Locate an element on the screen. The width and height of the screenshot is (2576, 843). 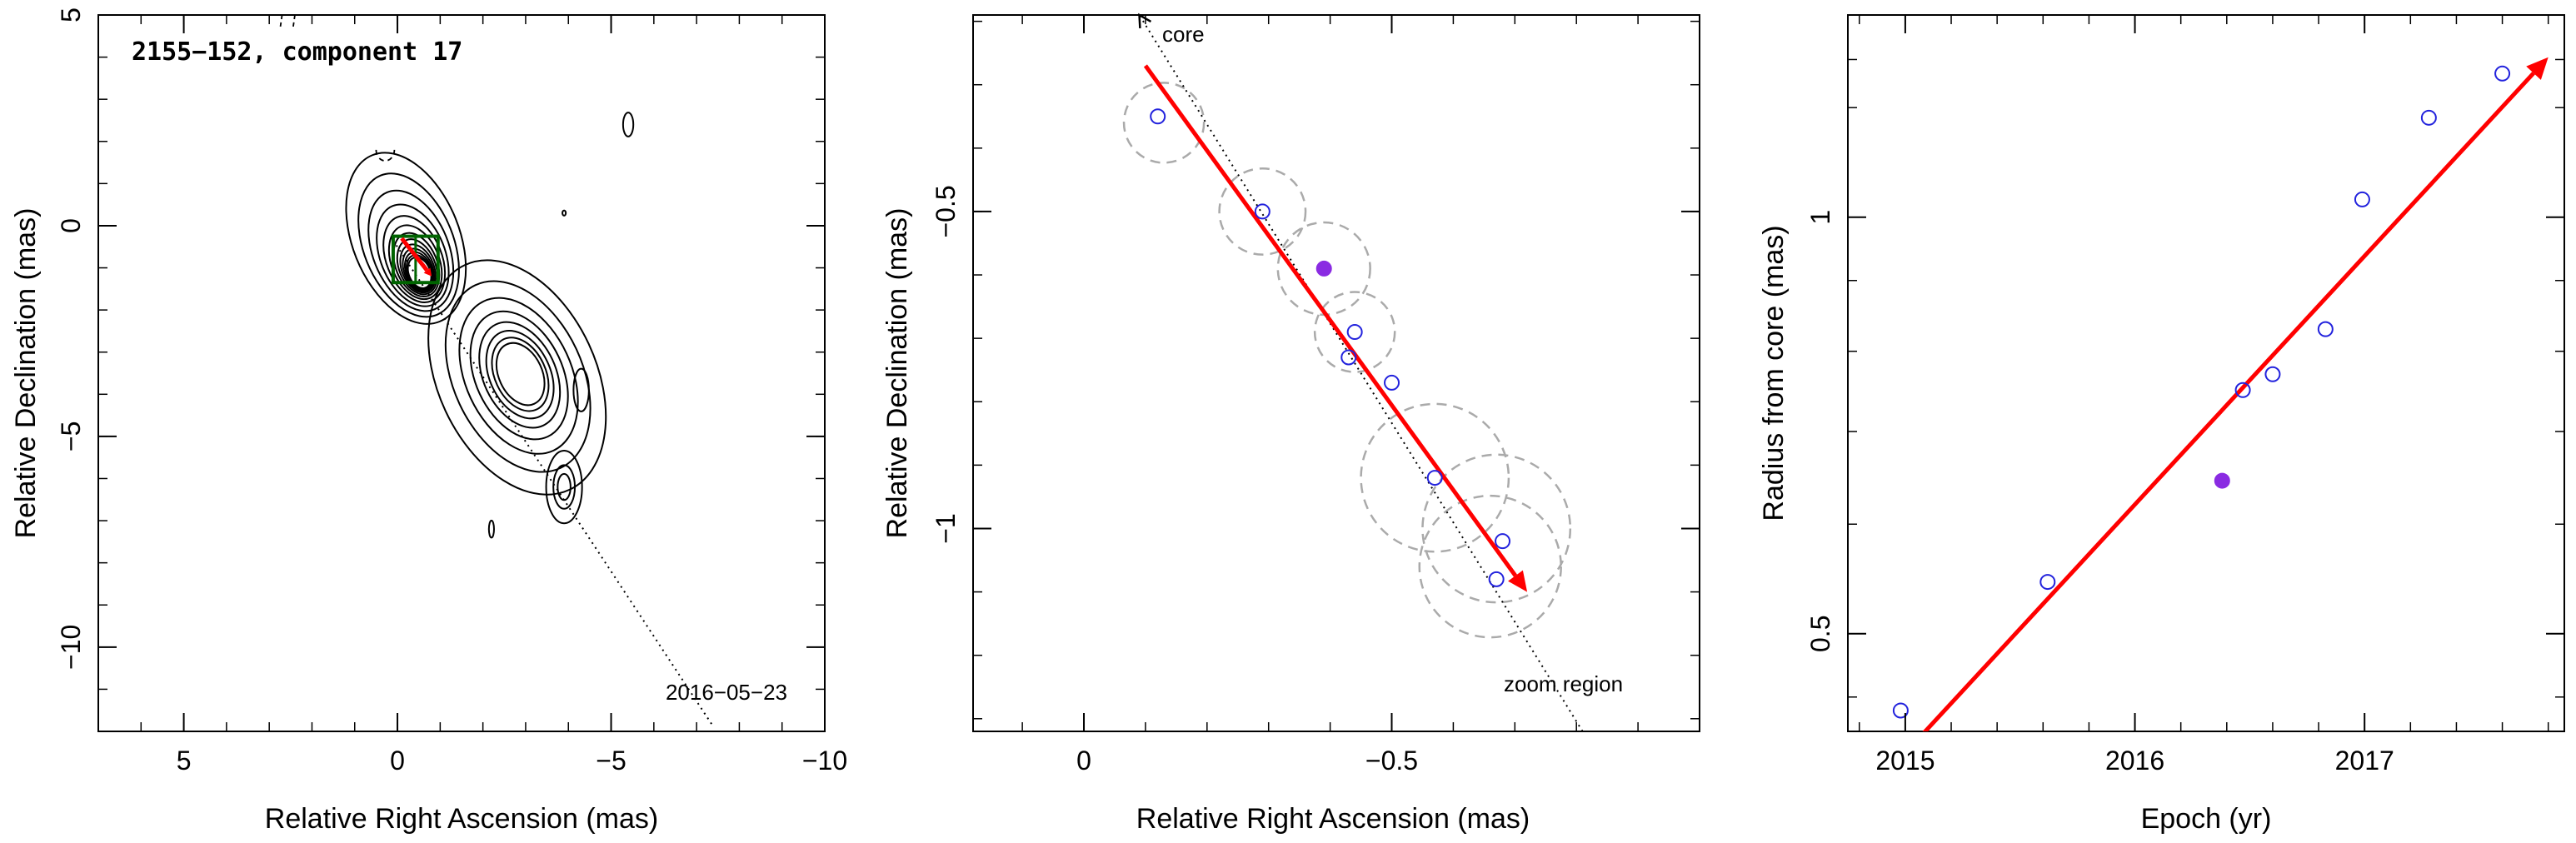
y-tick-label: −1 is located at coordinates (946, 528).